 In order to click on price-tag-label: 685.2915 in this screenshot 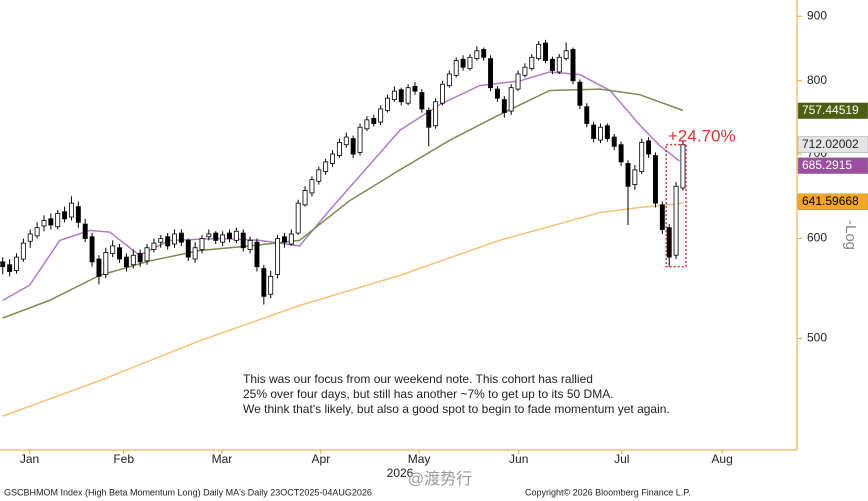, I will do `click(827, 165)`.